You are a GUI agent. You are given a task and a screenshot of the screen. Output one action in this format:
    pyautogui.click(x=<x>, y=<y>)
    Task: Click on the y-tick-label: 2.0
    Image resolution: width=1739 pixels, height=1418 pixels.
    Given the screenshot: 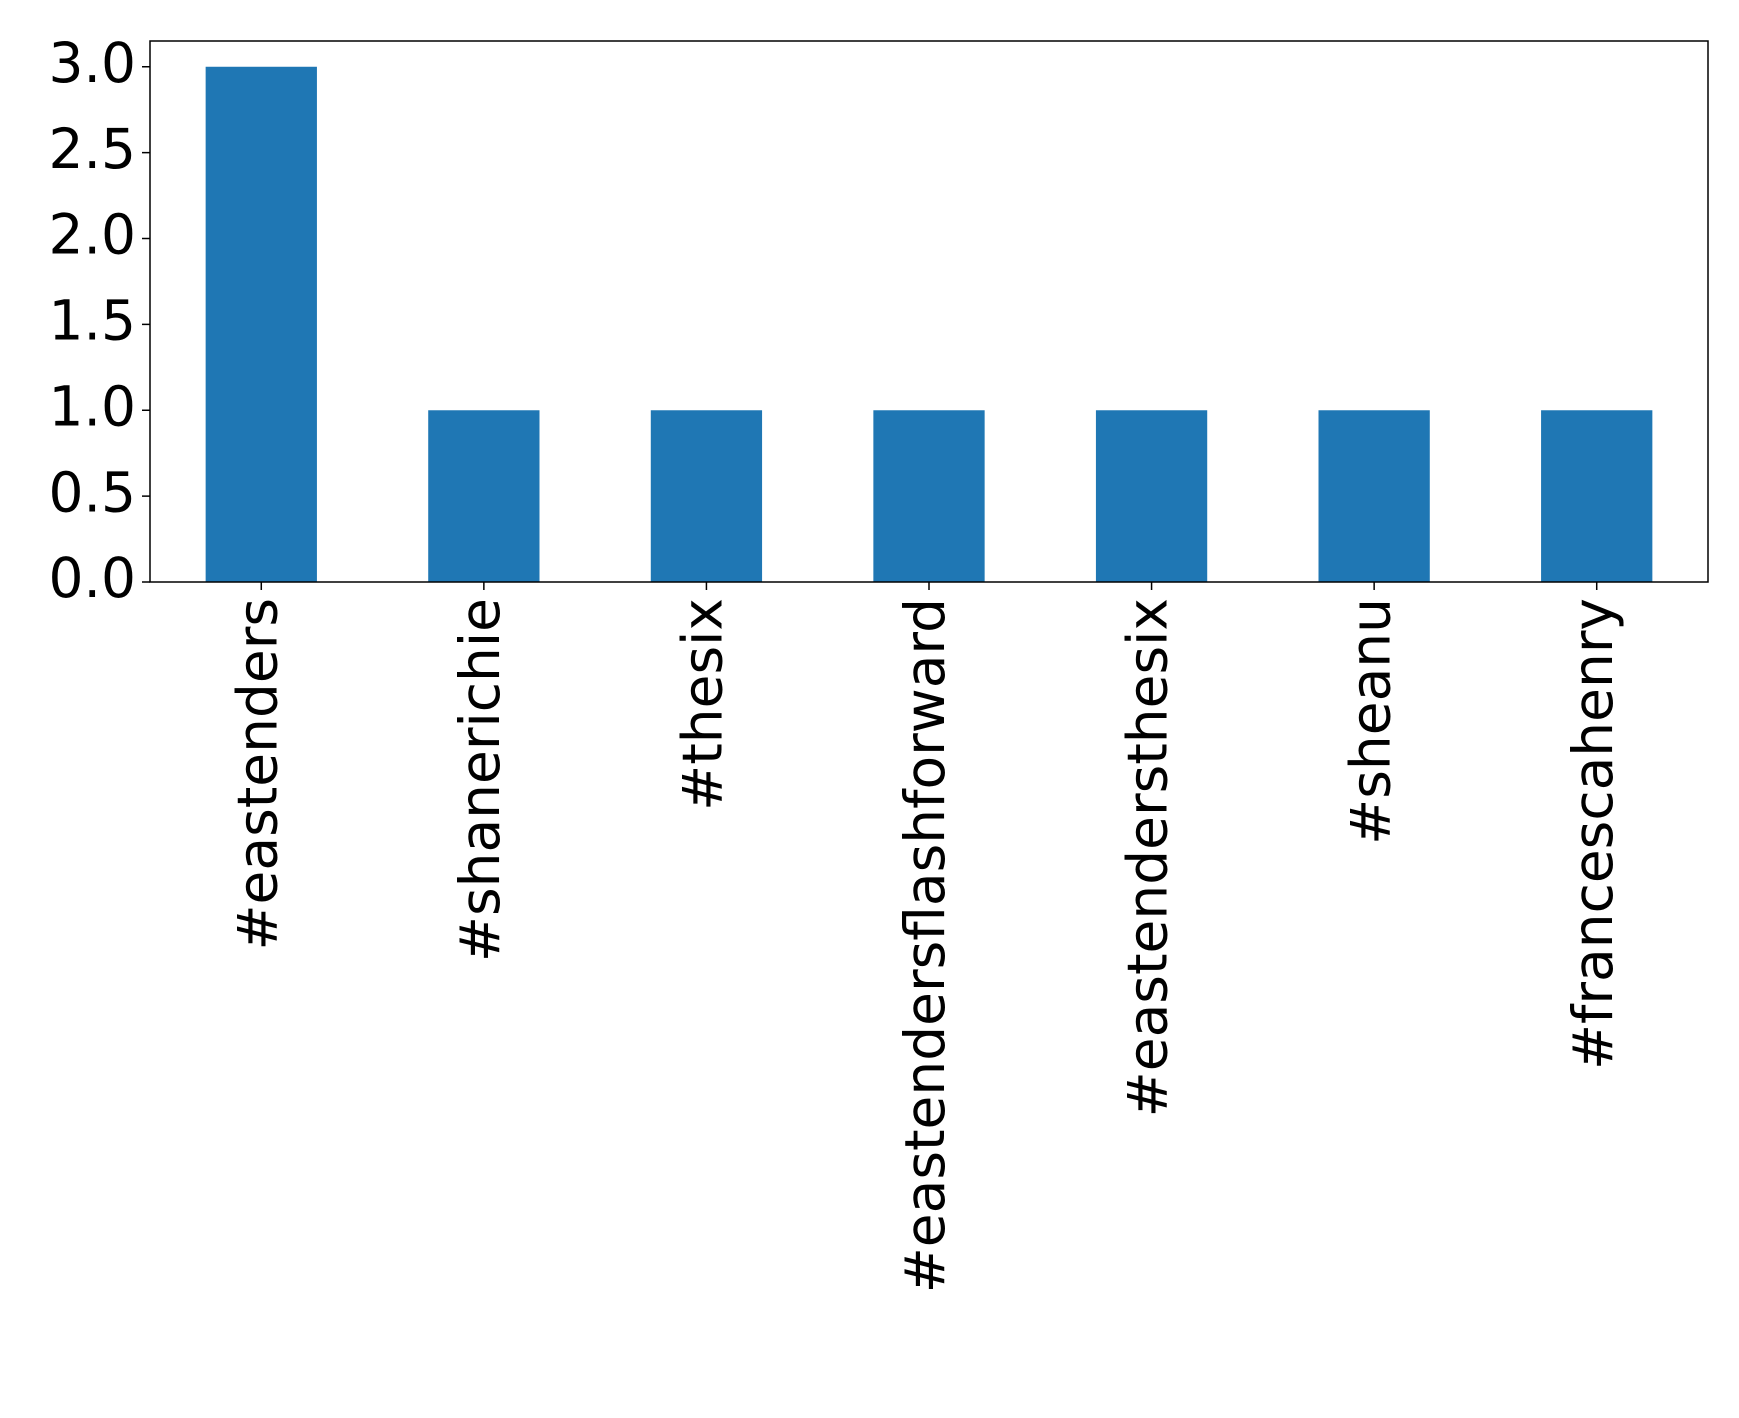 What is the action you would take?
    pyautogui.click(x=92, y=235)
    